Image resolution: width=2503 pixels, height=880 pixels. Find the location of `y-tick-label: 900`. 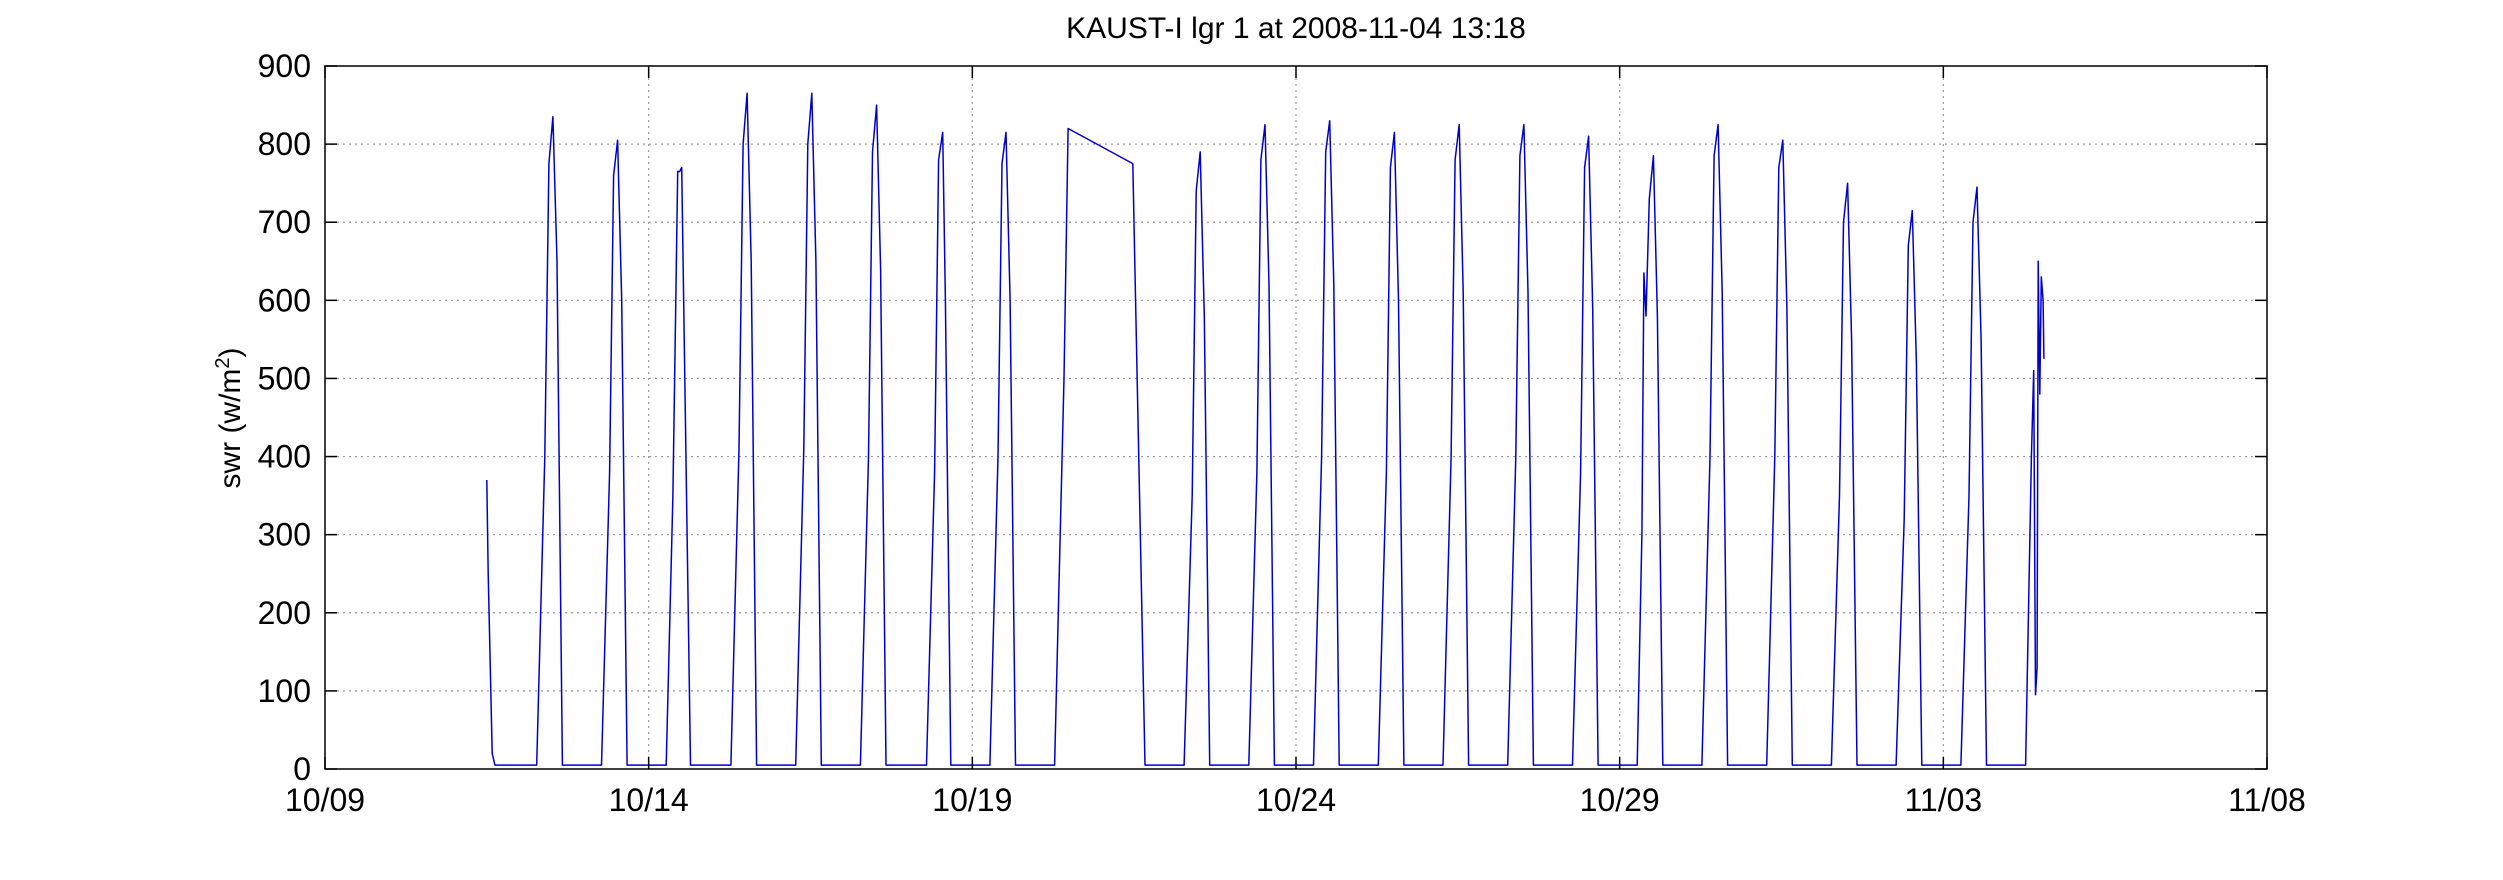

y-tick-label: 900 is located at coordinates (284, 66).